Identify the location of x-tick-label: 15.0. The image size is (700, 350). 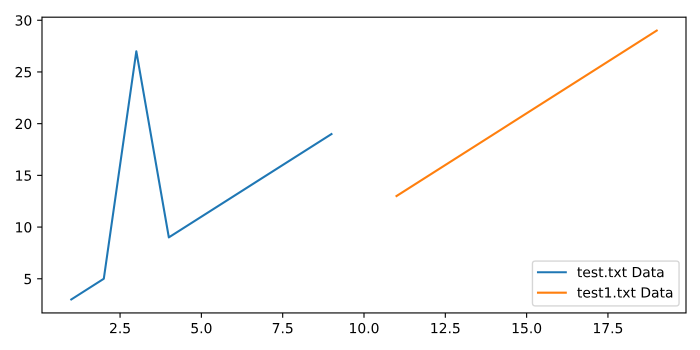
(527, 328).